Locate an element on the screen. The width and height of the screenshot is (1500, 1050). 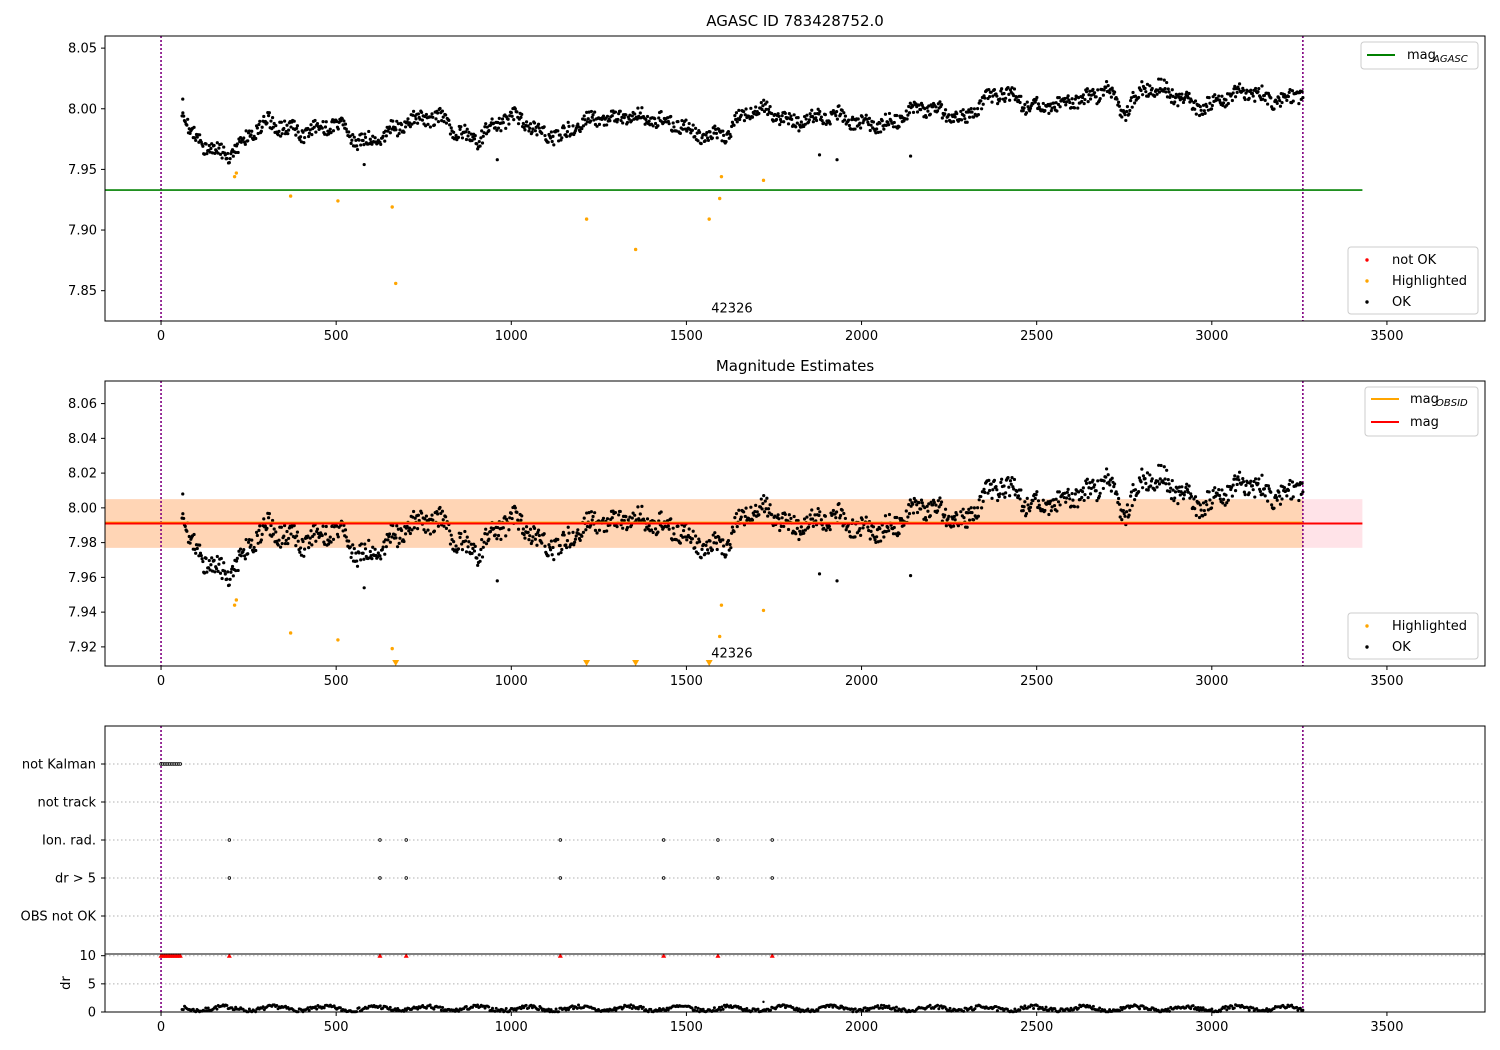
agasc-legend-bottom: not OK Highlighted OK is located at coordinates (1413, 280).